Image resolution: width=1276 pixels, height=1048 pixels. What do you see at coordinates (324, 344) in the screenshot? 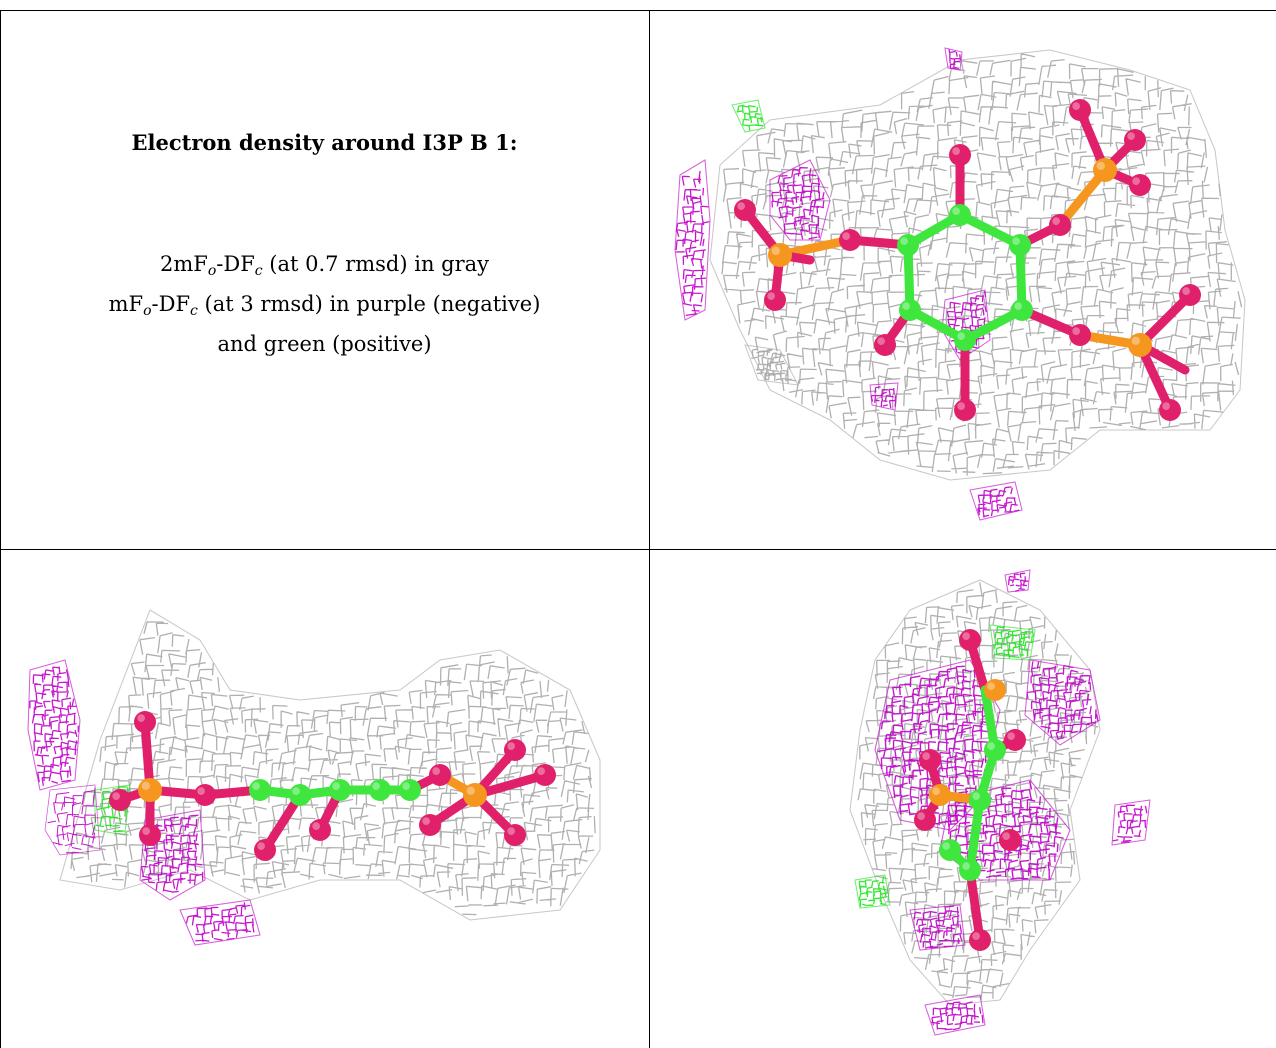
I see `legend-line-green: and green (positive)` at bounding box center [324, 344].